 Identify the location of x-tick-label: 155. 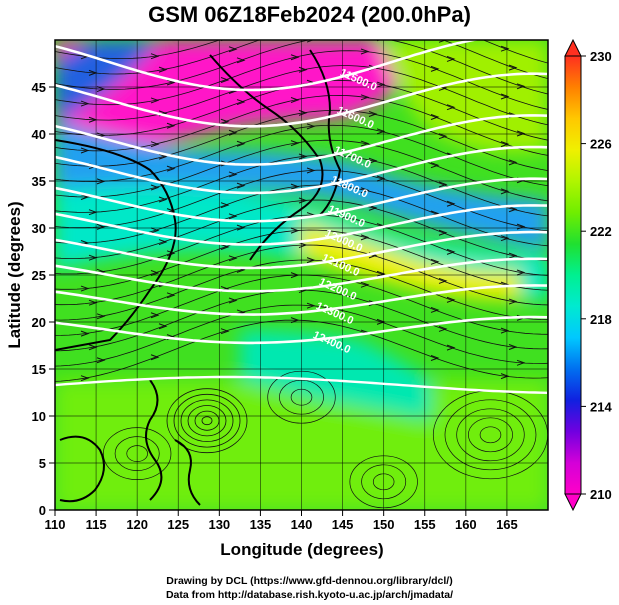
(425, 524).